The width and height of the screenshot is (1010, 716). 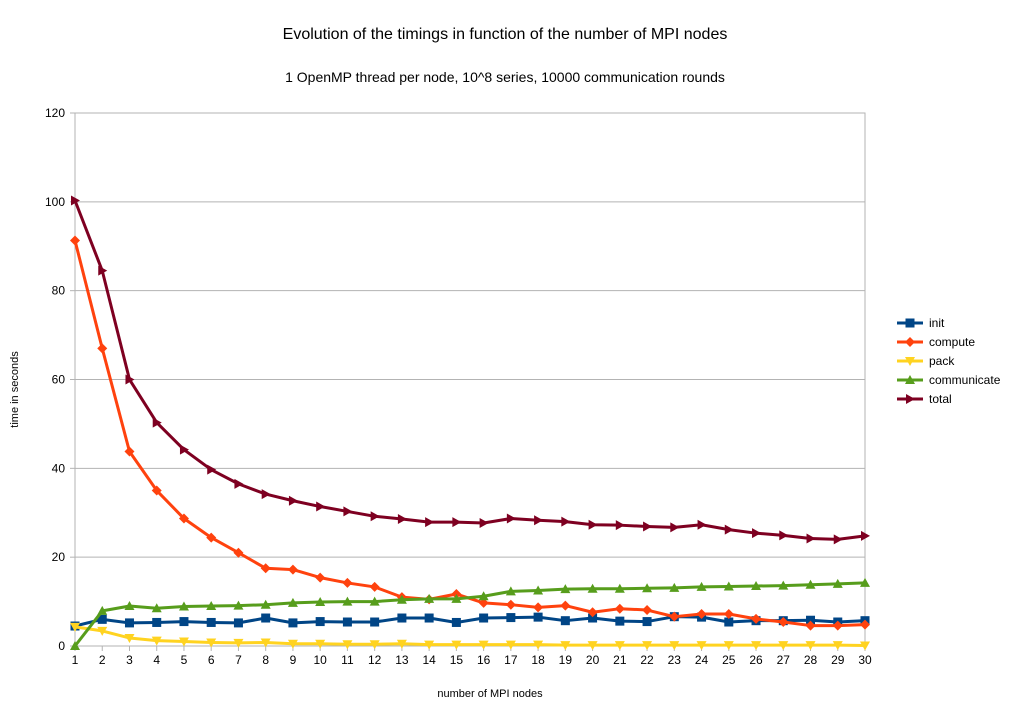 I want to click on x-tick-label: 17, so click(x=511, y=660).